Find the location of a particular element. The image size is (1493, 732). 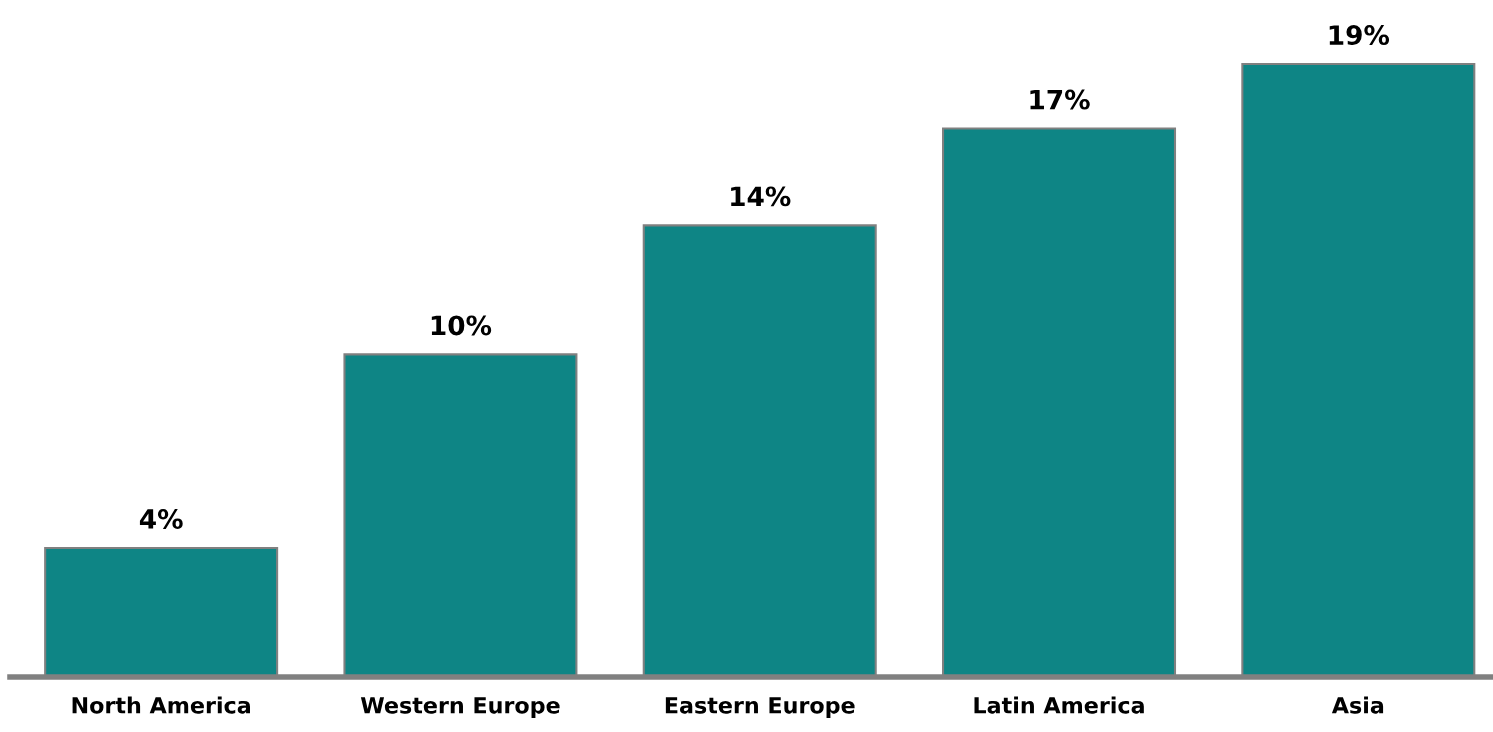

x-tick-label: Latin America is located at coordinates (1059, 705).